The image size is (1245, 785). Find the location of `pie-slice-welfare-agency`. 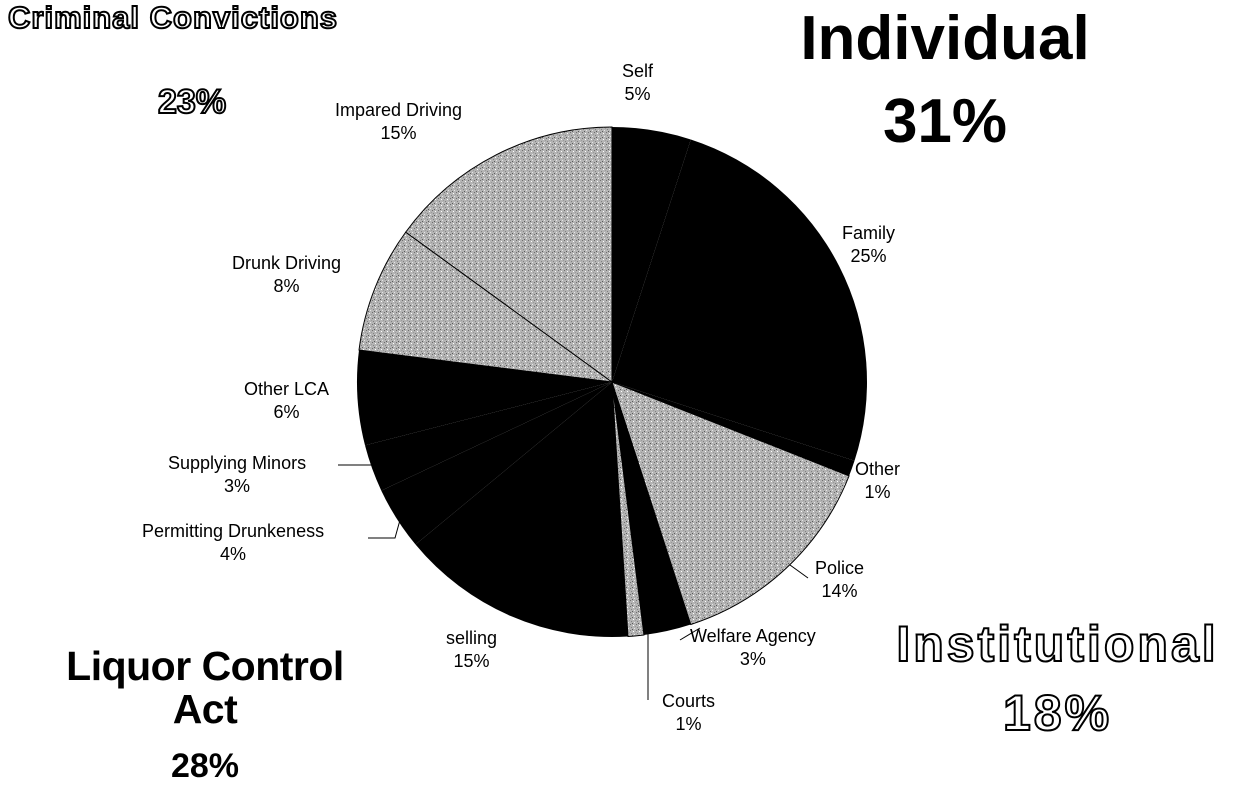

pie-slice-welfare-agency is located at coordinates (651, 508).